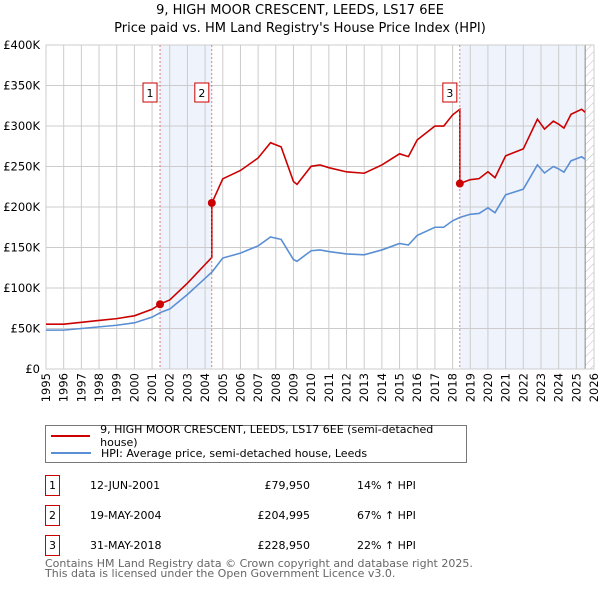 The image size is (600, 590). Describe the element at coordinates (523, 387) in the screenshot. I see `x-tick-label: 2022` at that location.